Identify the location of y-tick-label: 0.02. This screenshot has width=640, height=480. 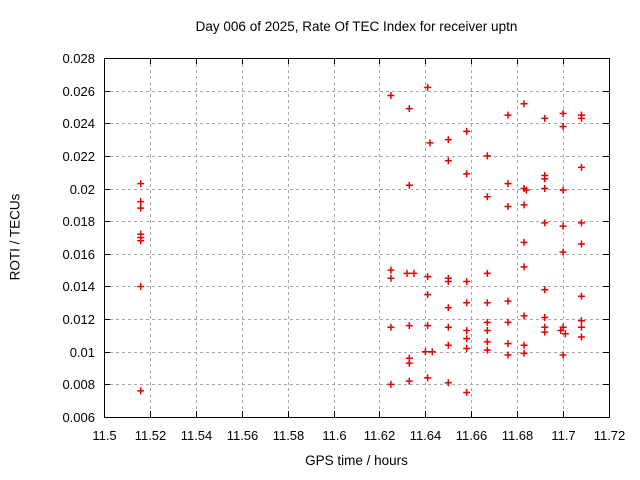
(82, 189).